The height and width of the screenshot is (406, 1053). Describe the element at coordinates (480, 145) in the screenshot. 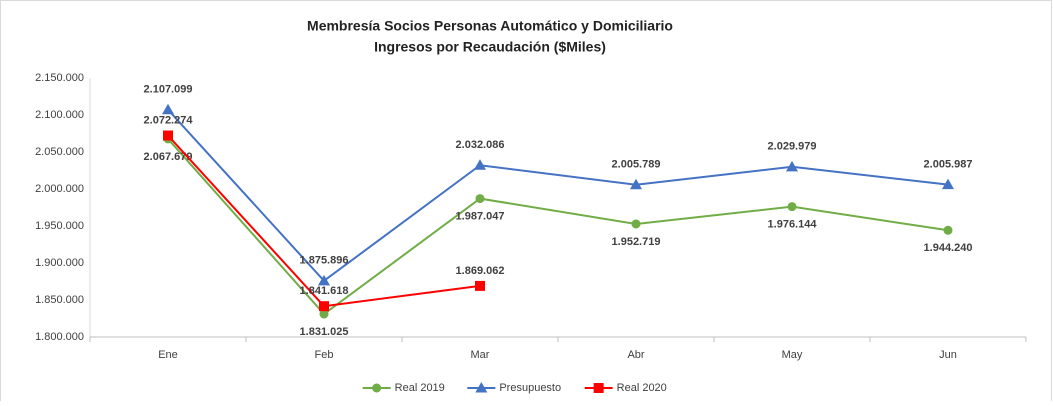

I see `data-label: 2.032.086` at that location.